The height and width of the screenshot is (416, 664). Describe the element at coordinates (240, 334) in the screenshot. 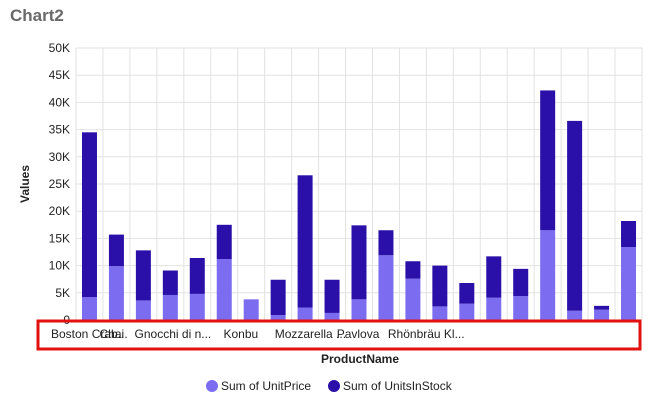

I see `x-tick-label: Konbu` at that location.